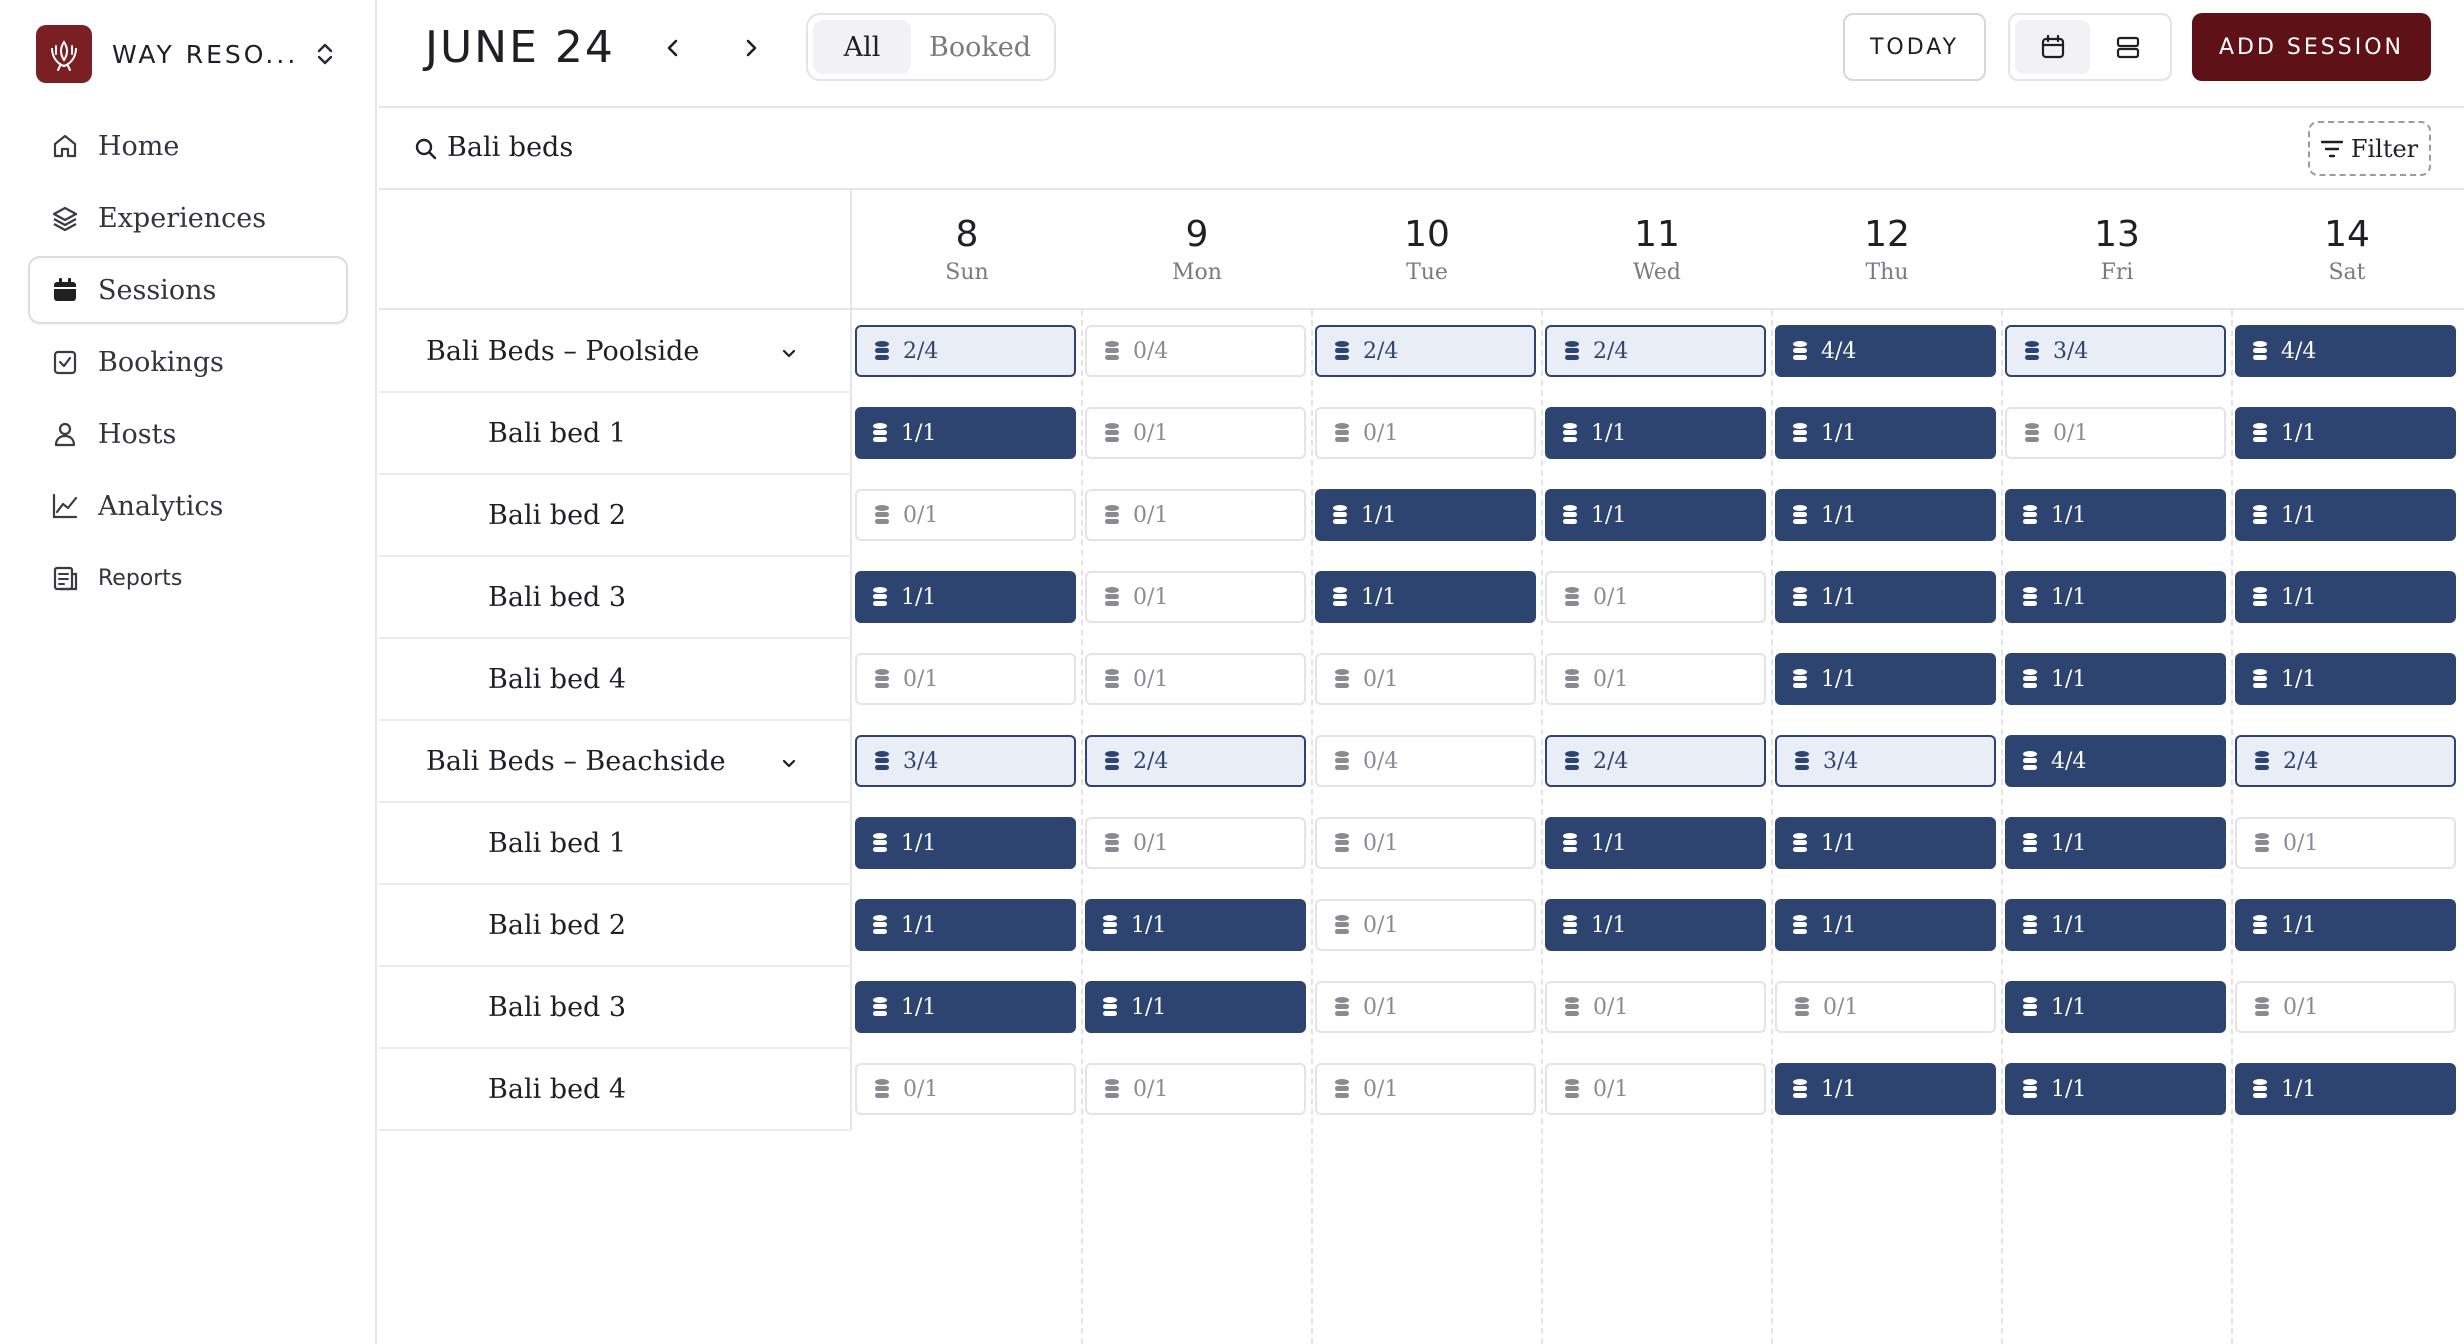 This screenshot has width=2464, height=1344. What do you see at coordinates (2127, 47) in the screenshot?
I see `list-view-button` at bounding box center [2127, 47].